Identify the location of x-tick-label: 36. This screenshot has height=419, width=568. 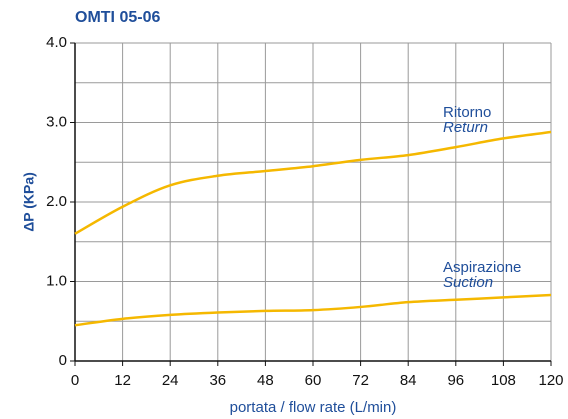
(217, 380).